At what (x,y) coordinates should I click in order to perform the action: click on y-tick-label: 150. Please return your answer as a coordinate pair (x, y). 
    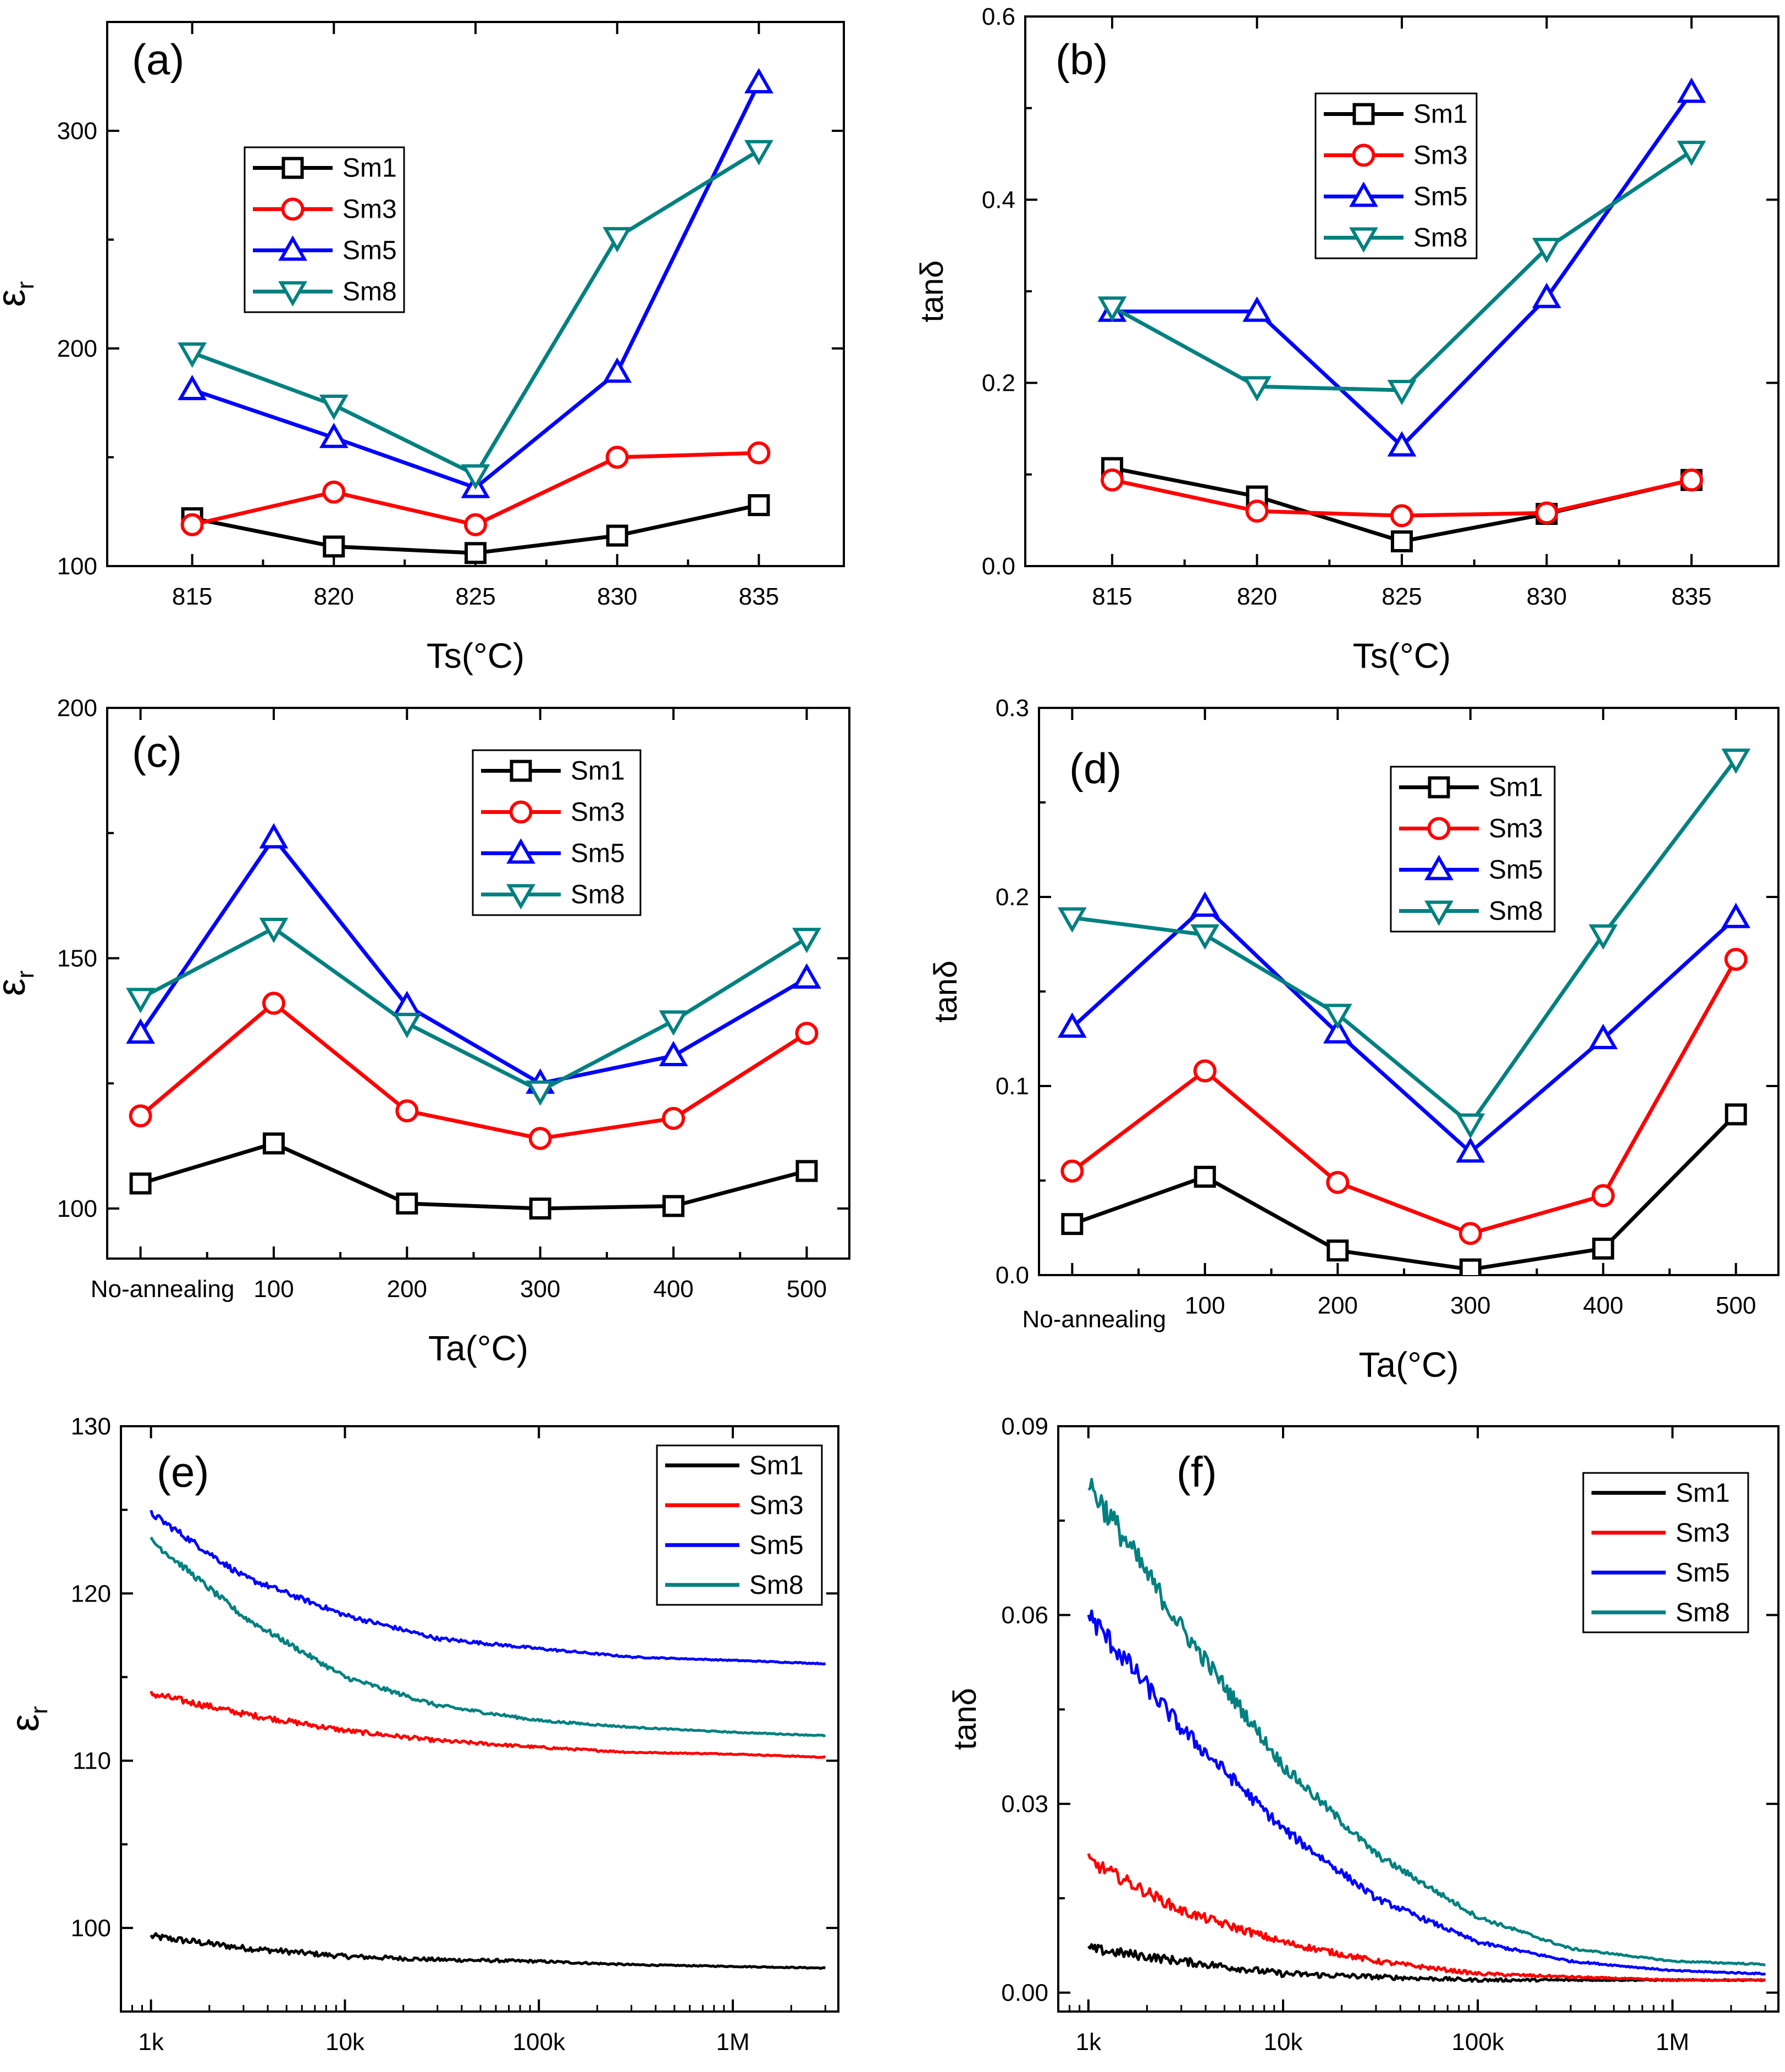
    Looking at the image, I should click on (77, 958).